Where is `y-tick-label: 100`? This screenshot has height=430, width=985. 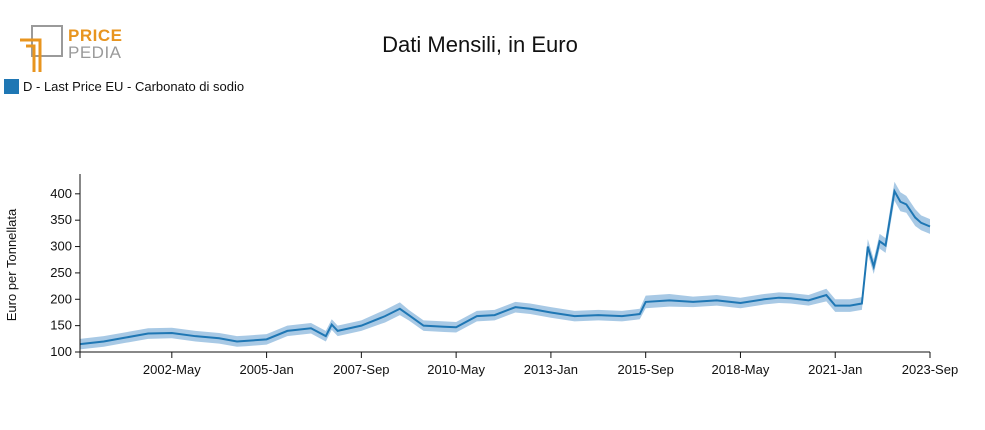 y-tick-label: 100 is located at coordinates (61, 351).